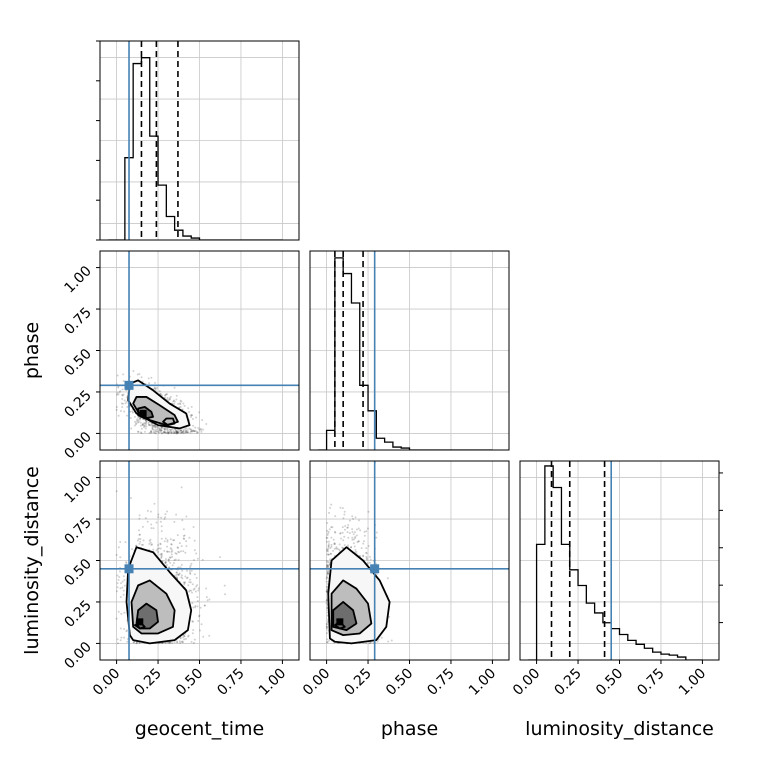 This screenshot has width=760, height=760. I want to click on panel-frame-geocent_time, so click(199, 140).